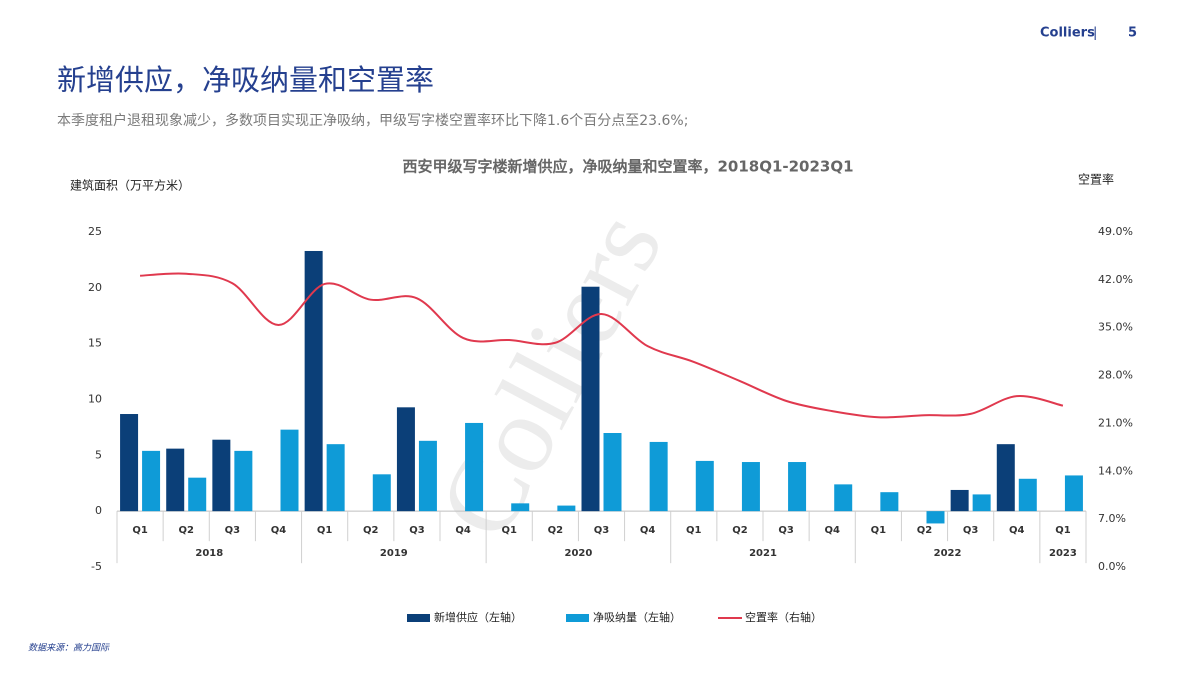 Image resolution: width=1200 pixels, height=675 pixels. Describe the element at coordinates (1115, 279) in the screenshot. I see `y2-tick-label: 42.0%` at that location.